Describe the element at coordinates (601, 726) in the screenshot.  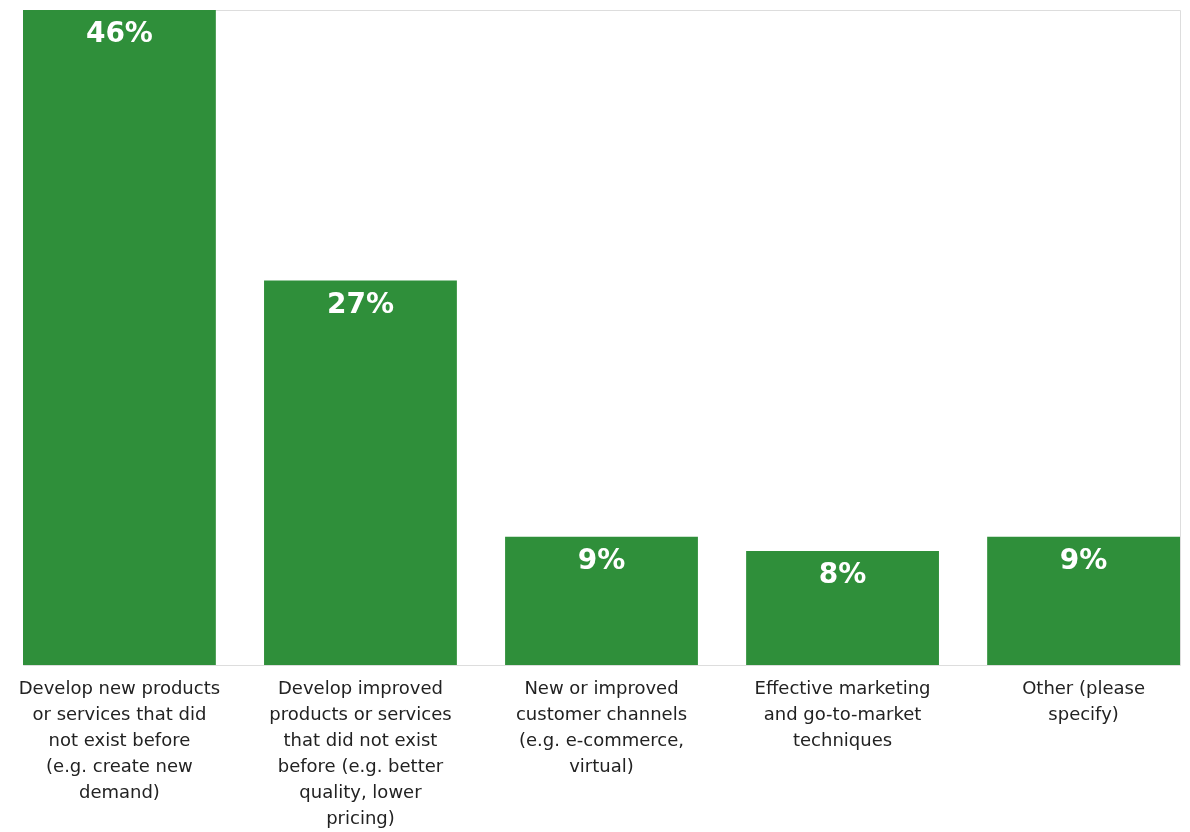
I see `x-tick-label: New or improved customer channels (e.g. e-commerce, virtual)` at that location.